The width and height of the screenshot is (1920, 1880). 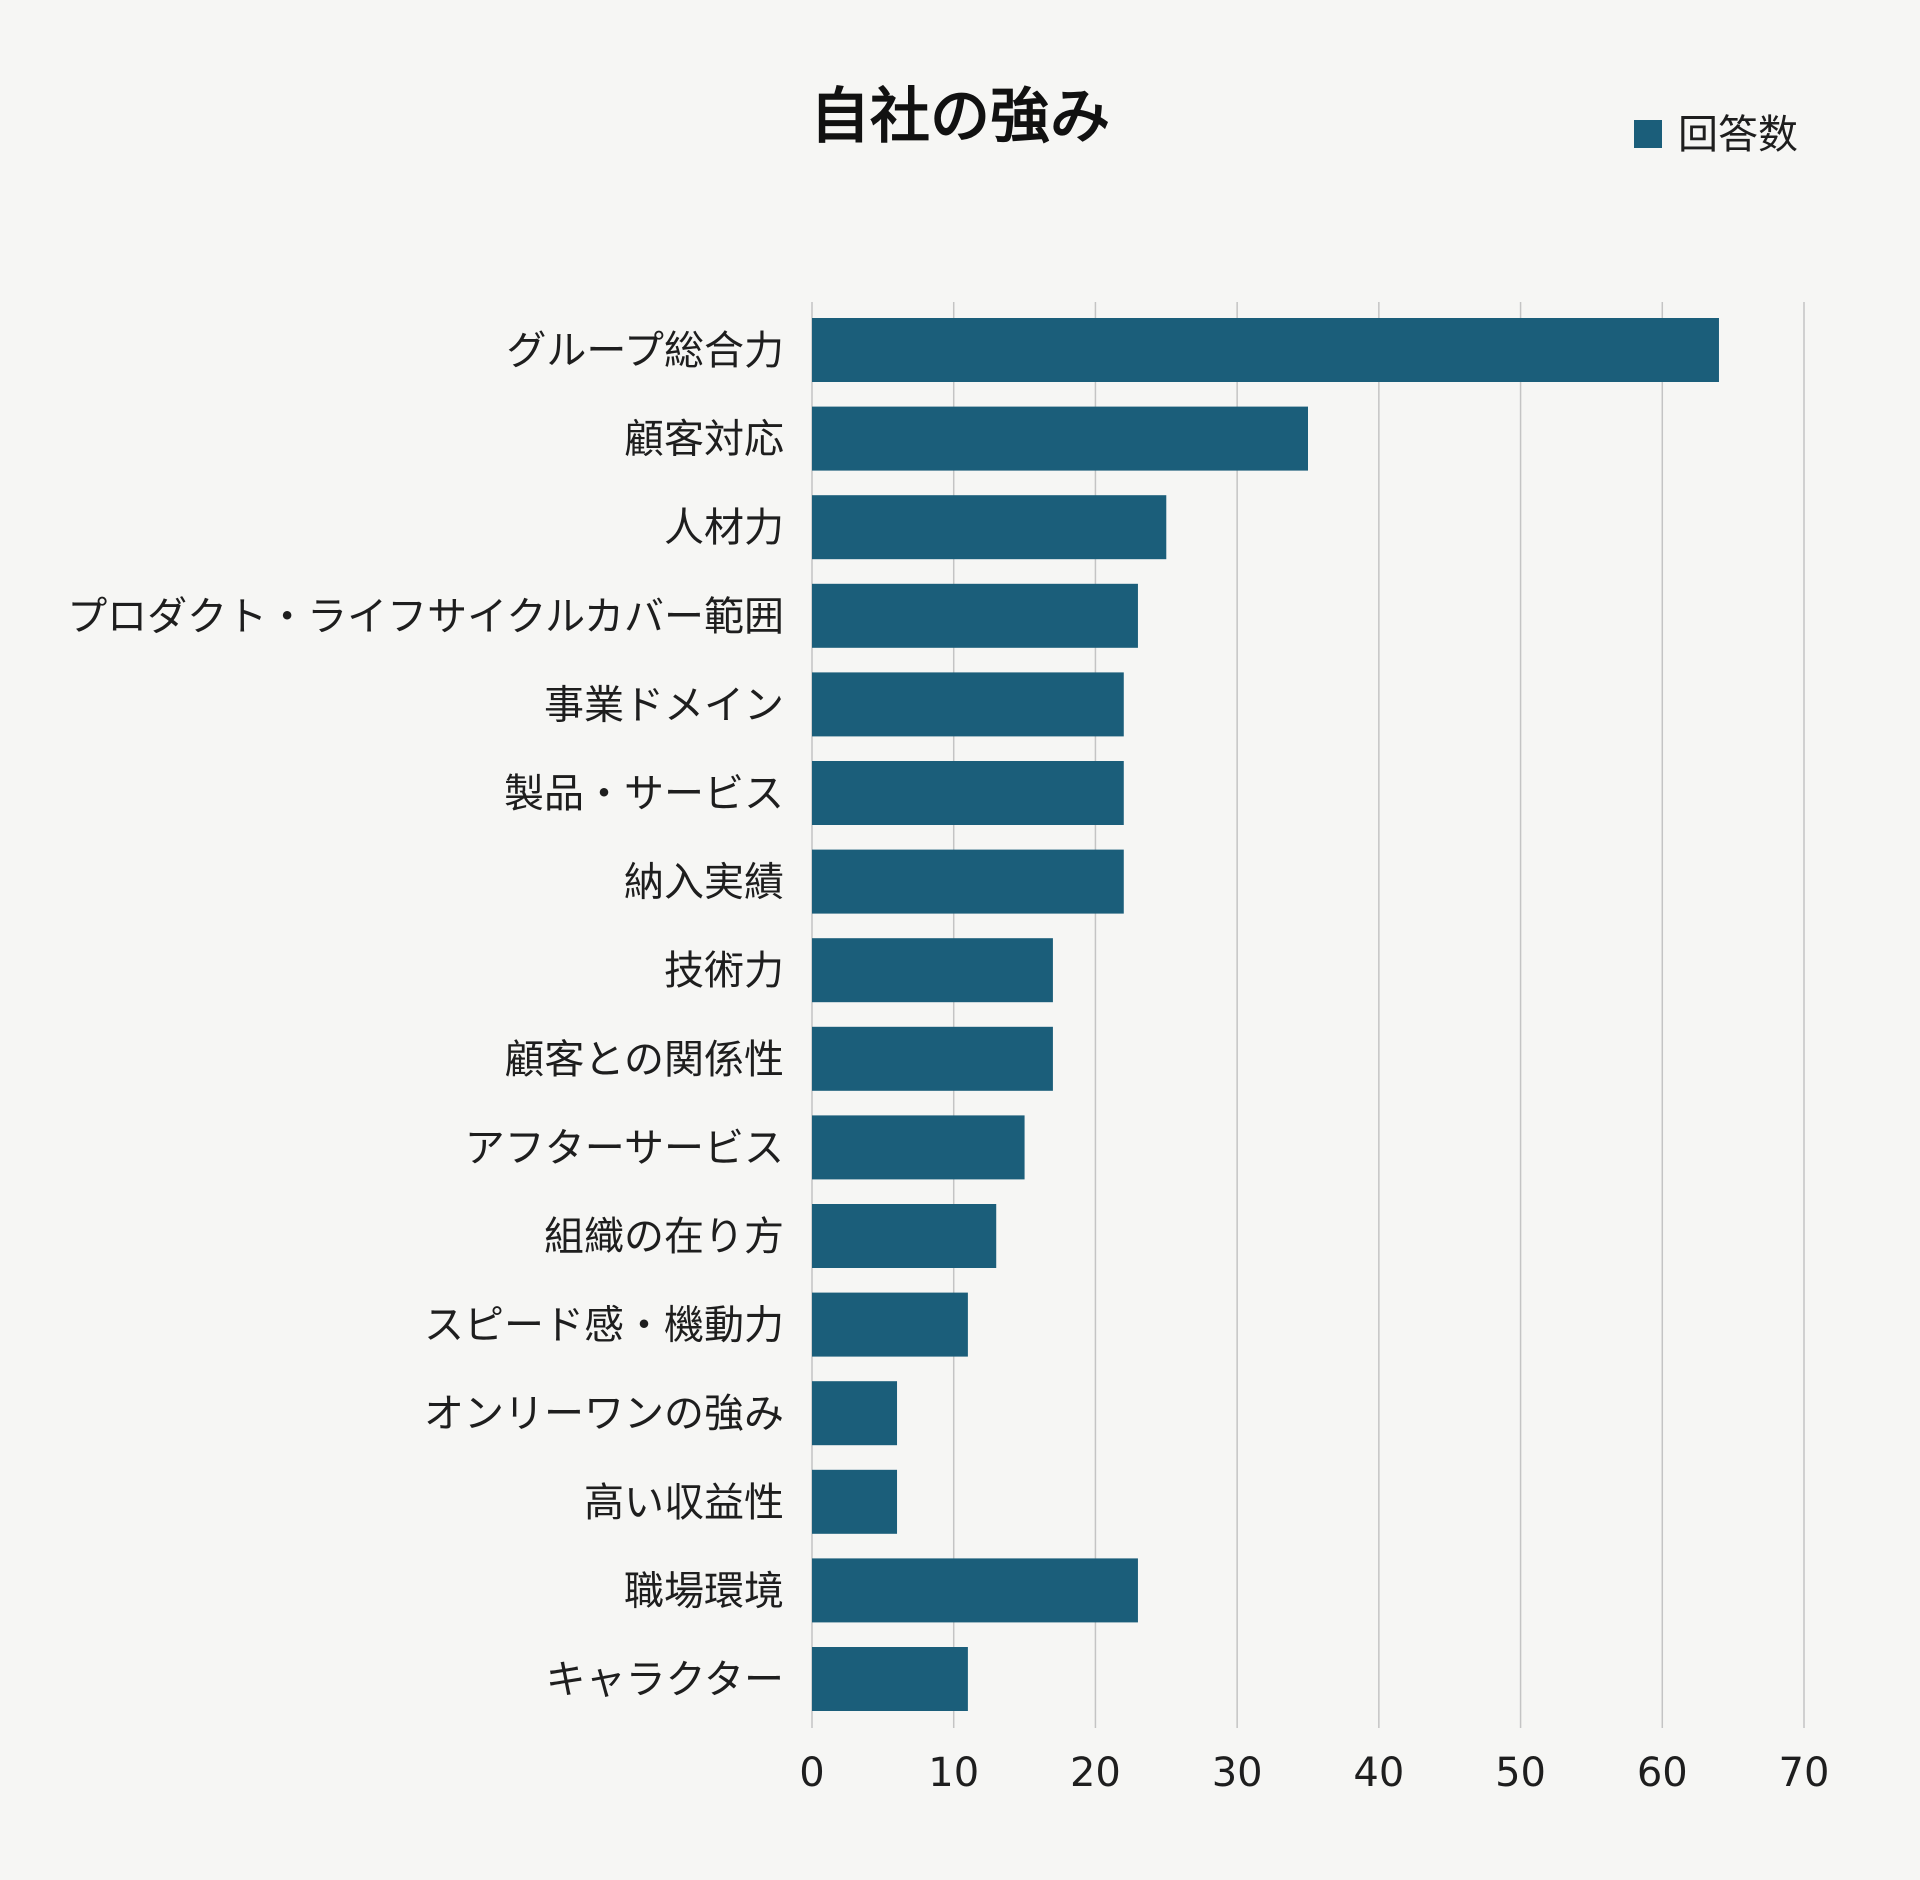 What do you see at coordinates (644, 794) in the screenshot?
I see `category-label: 製品・サービス` at bounding box center [644, 794].